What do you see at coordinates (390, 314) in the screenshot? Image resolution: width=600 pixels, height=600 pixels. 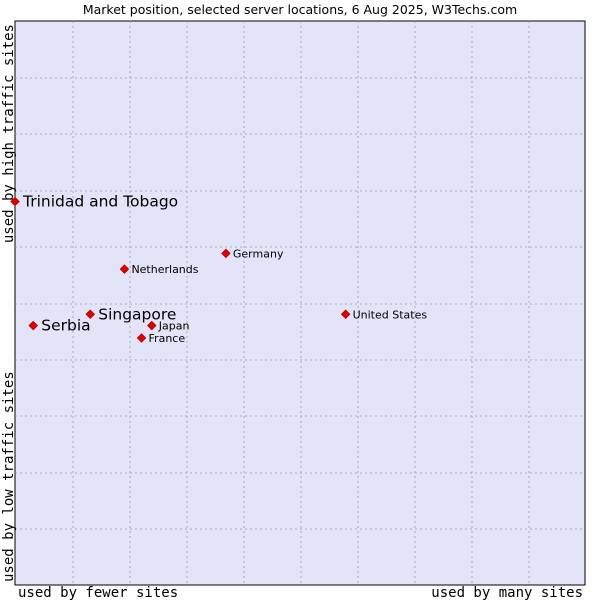 I see `point-label: United States` at bounding box center [390, 314].